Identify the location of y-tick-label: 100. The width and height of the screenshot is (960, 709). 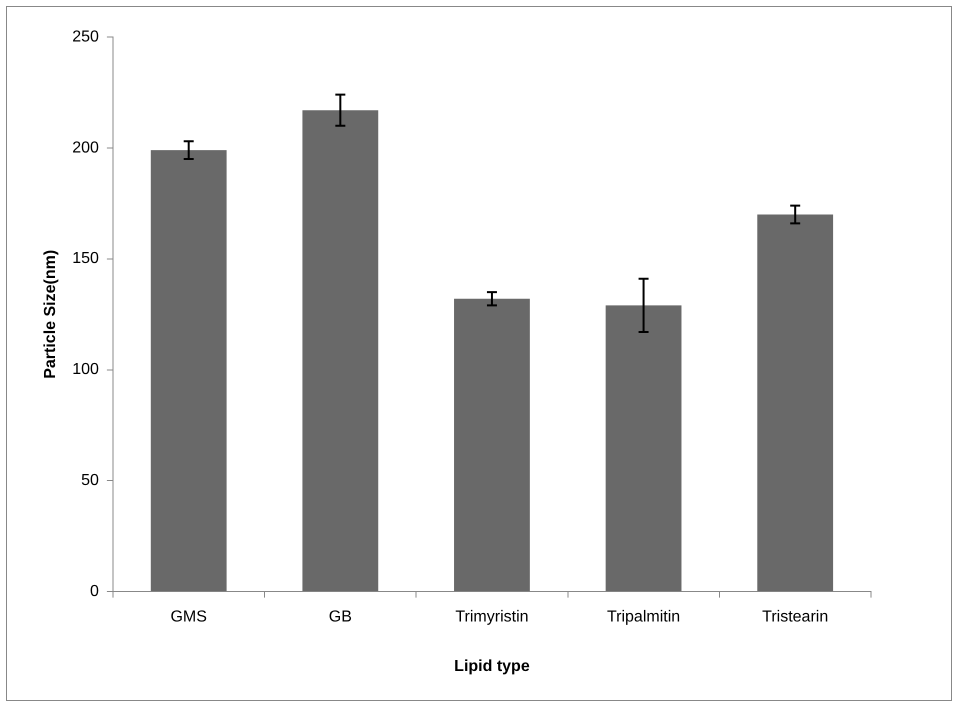
(85, 369).